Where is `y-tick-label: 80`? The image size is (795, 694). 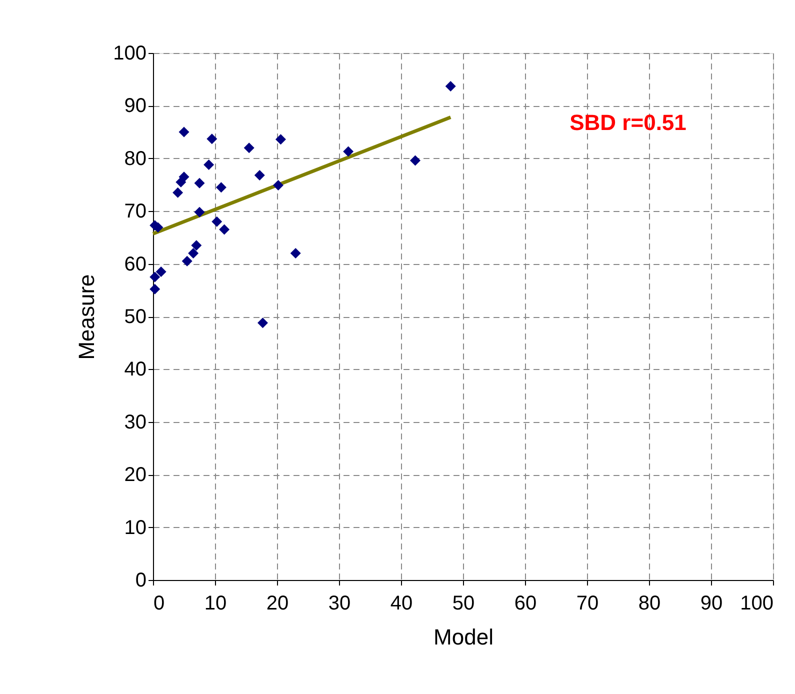
y-tick-label: 80 is located at coordinates (135, 159).